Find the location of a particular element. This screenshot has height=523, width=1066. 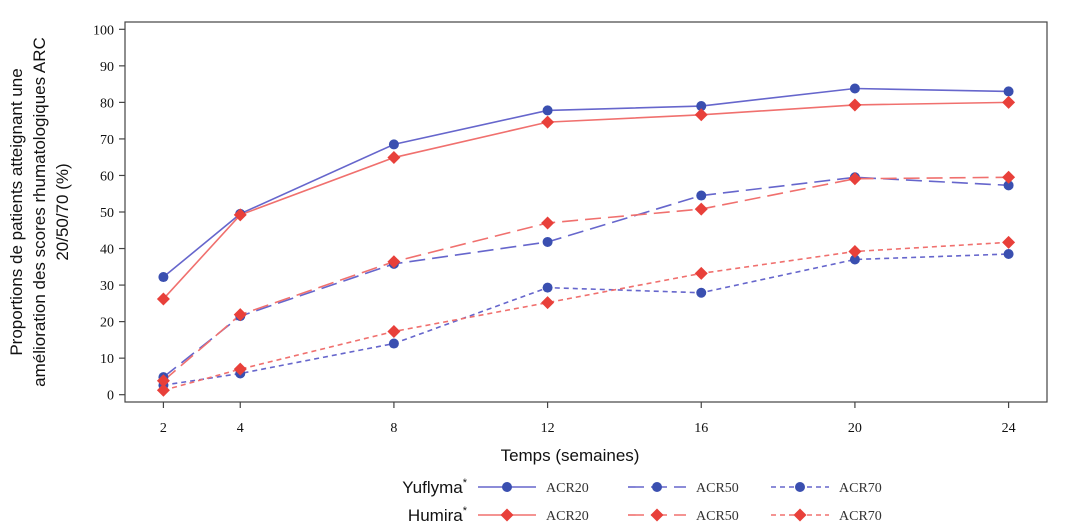

x-tick-label: 20 is located at coordinates (855, 428).